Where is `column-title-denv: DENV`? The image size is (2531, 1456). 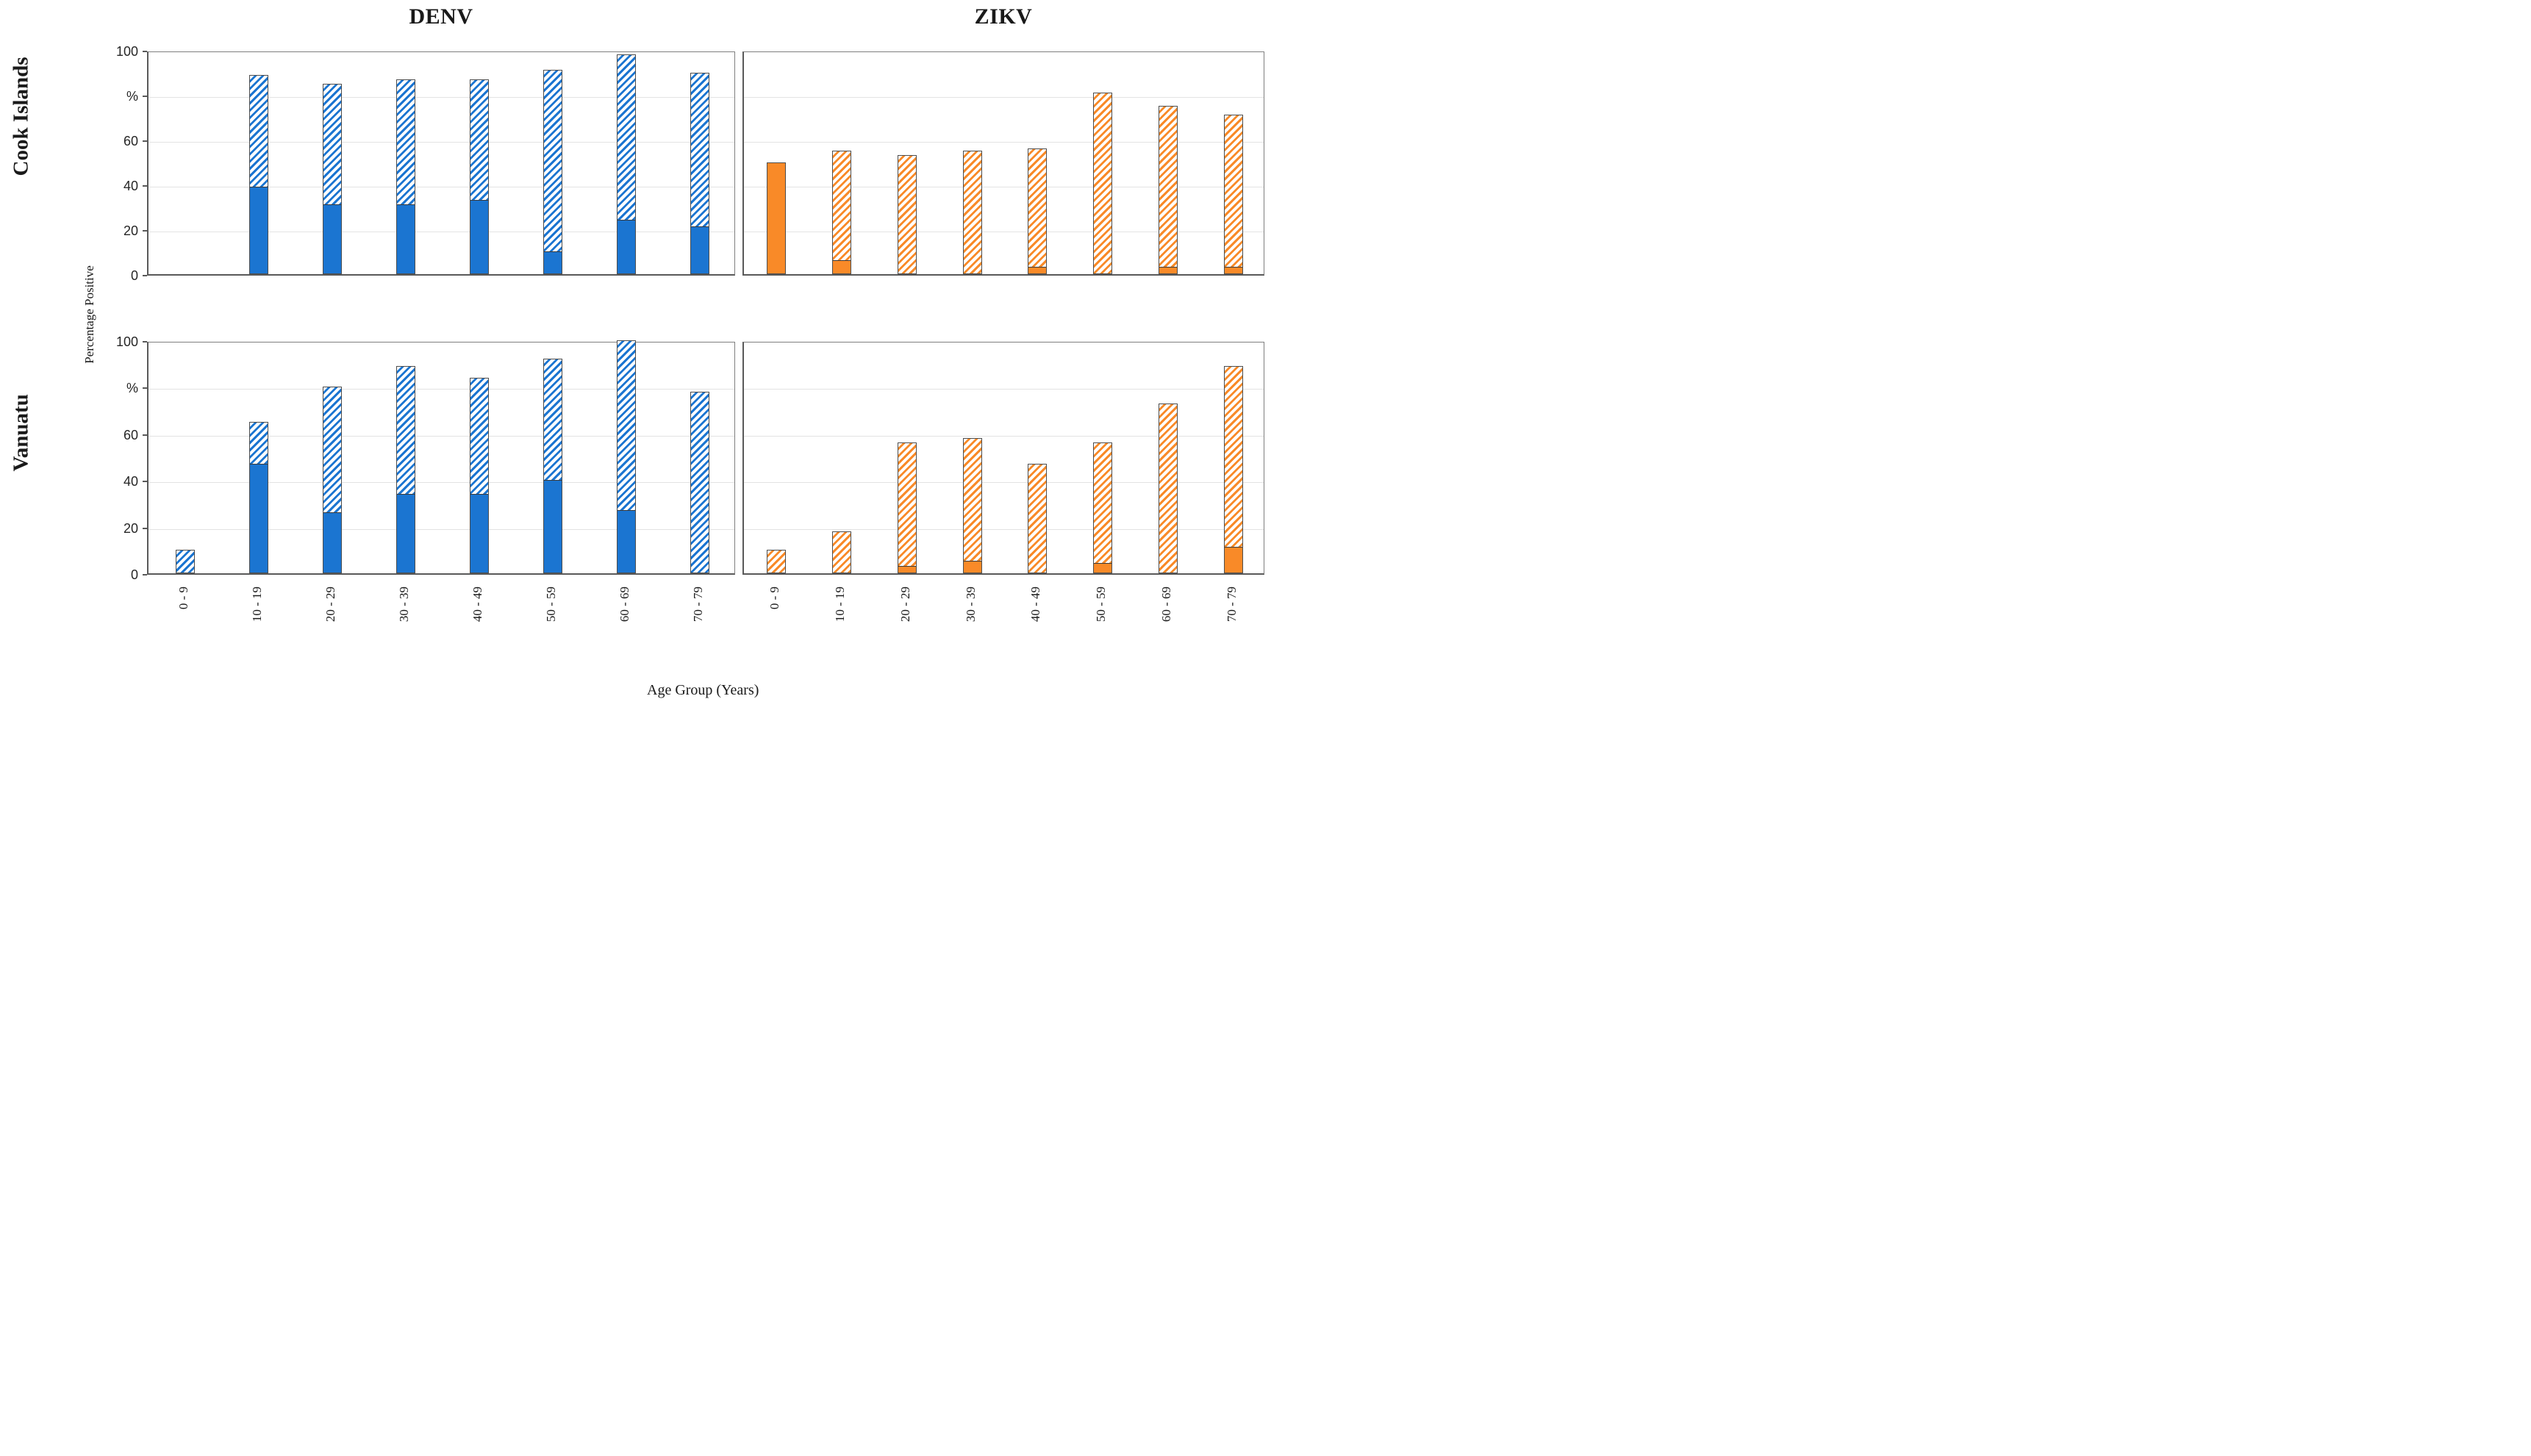
column-title-denv: DENV is located at coordinates (441, 16).